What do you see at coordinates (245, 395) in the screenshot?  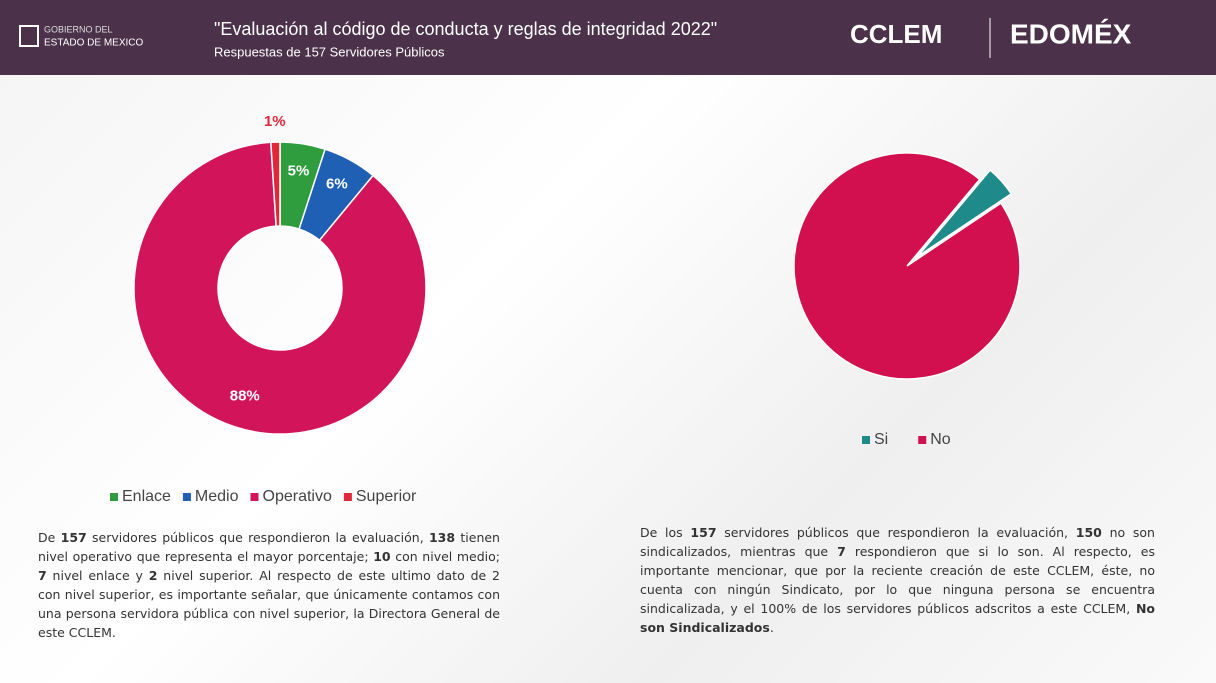 I see `data-label: 88%` at bounding box center [245, 395].